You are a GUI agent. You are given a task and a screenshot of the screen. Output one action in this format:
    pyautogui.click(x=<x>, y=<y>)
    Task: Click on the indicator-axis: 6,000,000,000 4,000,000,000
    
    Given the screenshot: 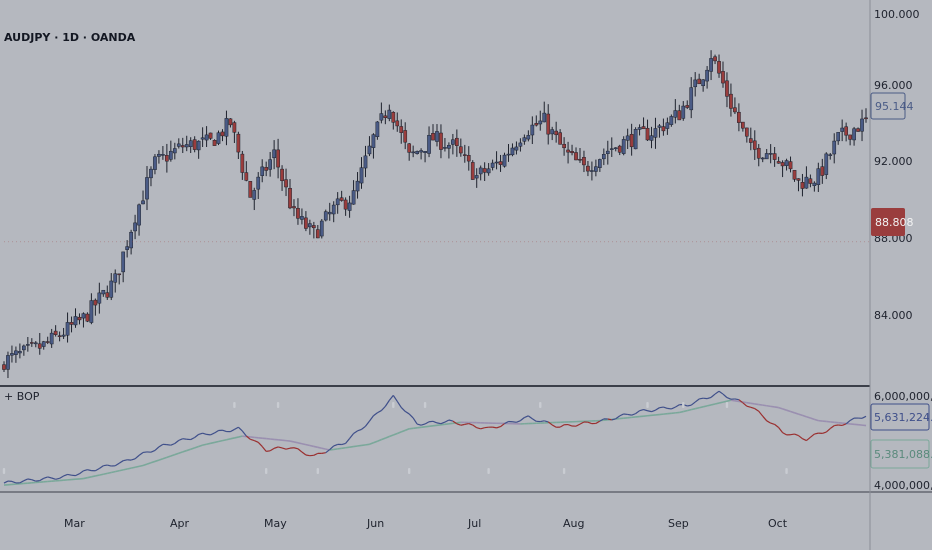 What is the action you would take?
    pyautogui.click(x=903, y=441)
    